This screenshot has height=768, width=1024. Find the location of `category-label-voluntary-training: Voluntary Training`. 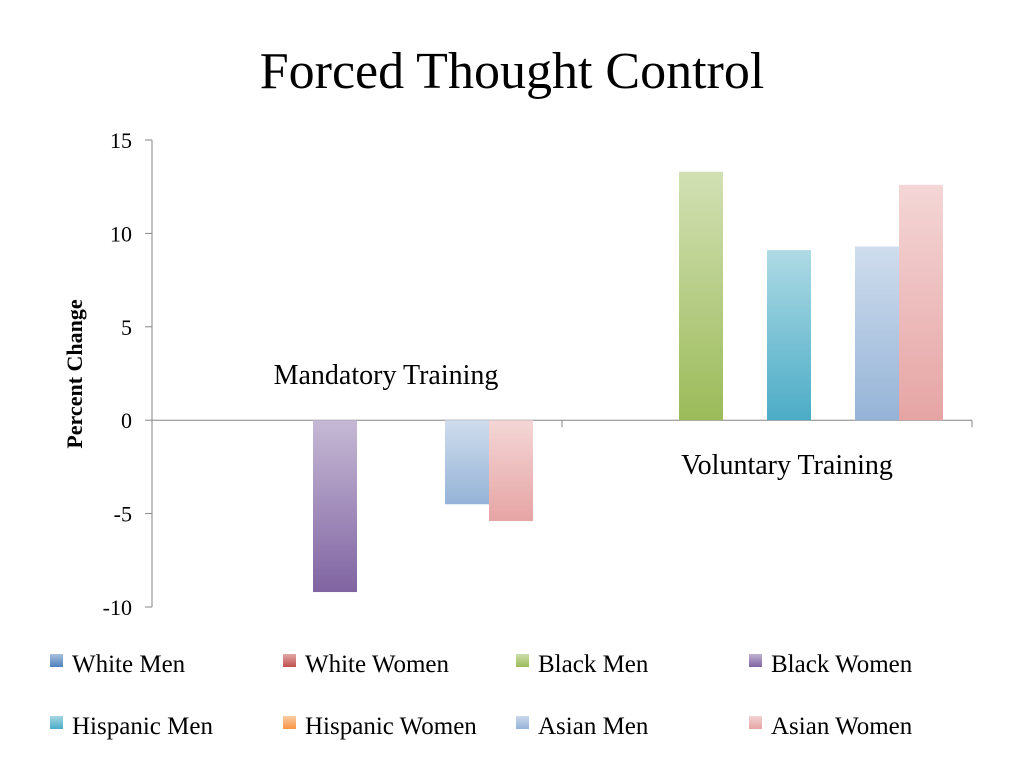

category-label-voluntary-training: Voluntary Training is located at coordinates (787, 465).